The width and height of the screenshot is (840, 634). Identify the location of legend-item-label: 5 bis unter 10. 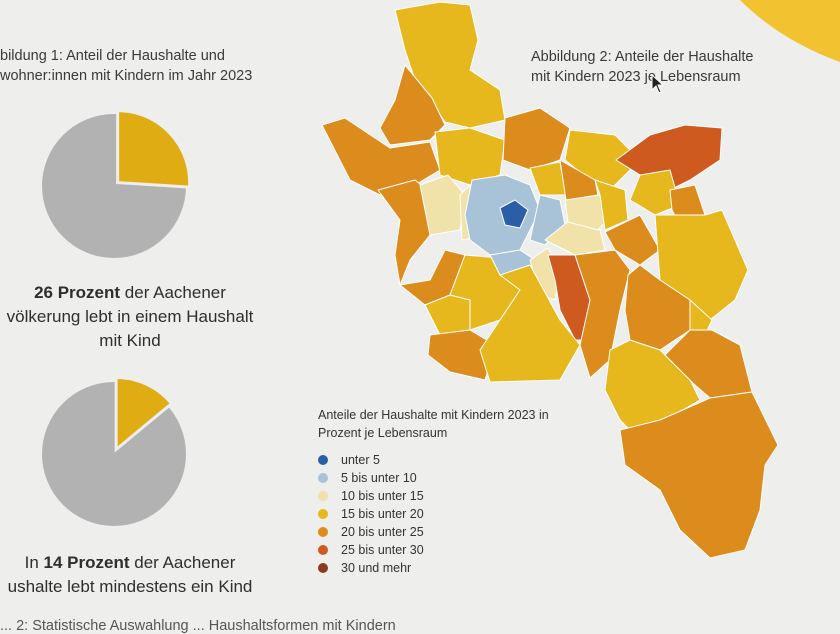
(379, 478).